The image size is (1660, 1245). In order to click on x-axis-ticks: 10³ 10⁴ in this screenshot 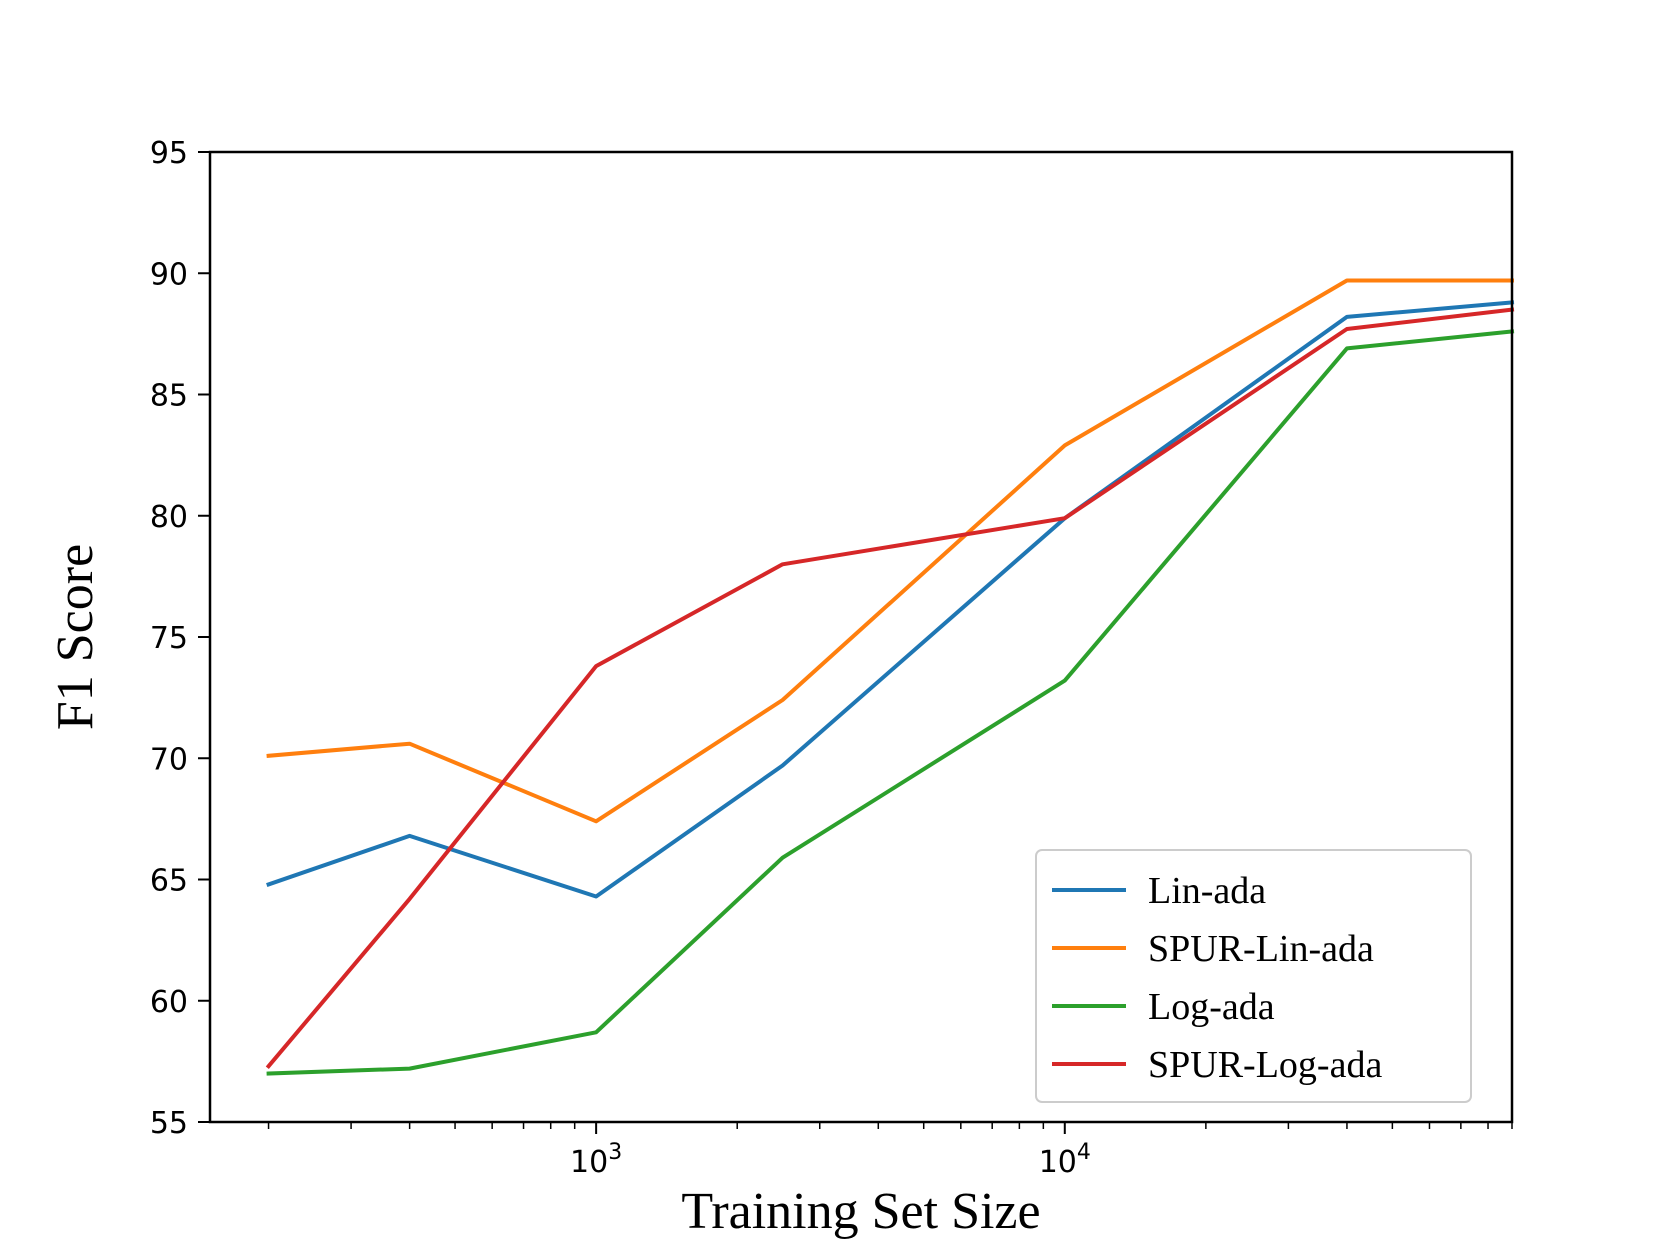, I will do `click(890, 1151)`.